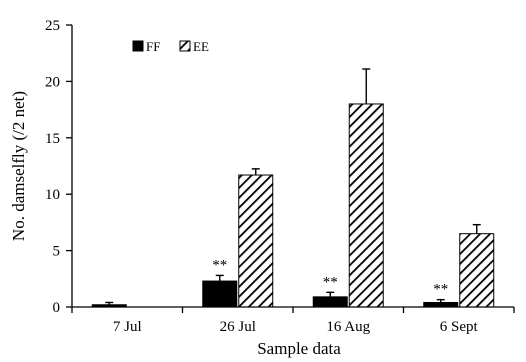 The image size is (526, 362). What do you see at coordinates (57, 252) in the screenshot?
I see `y-tick-label: 5` at bounding box center [57, 252].